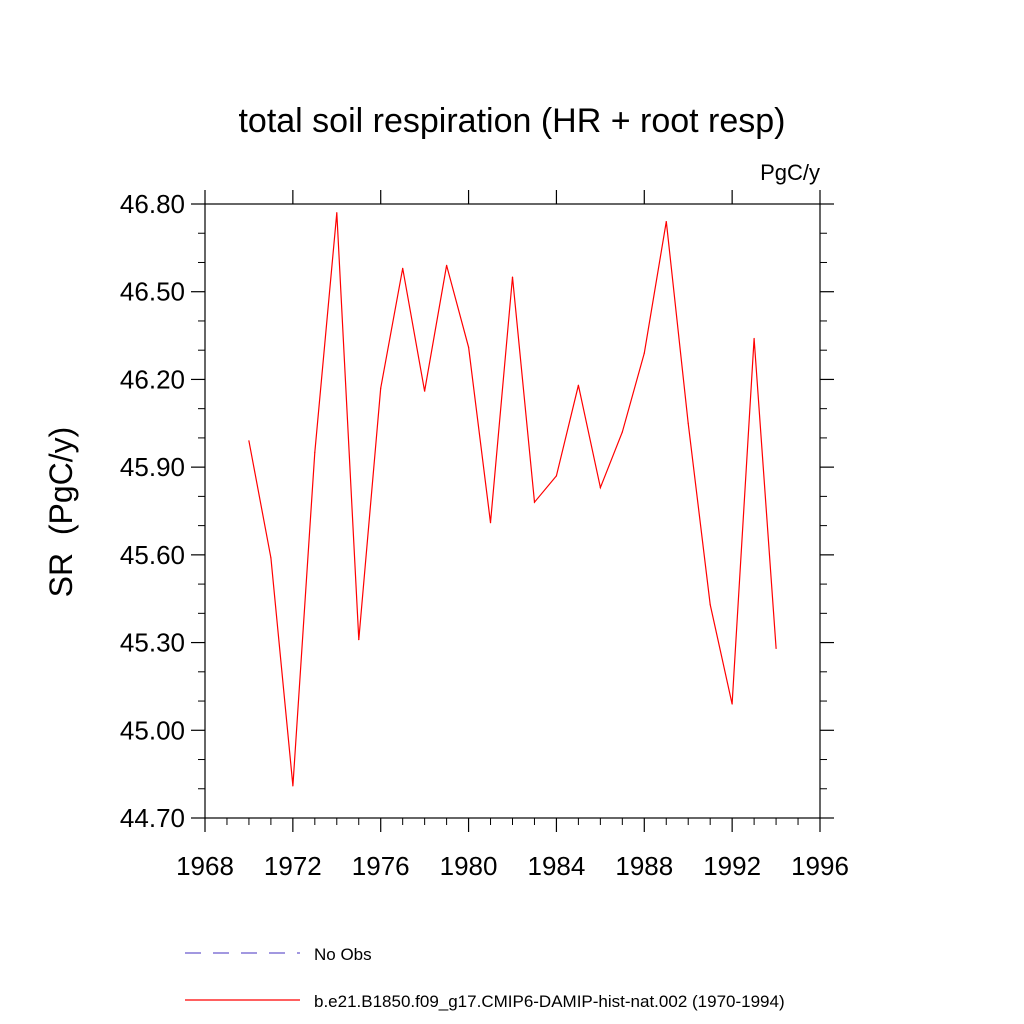  What do you see at coordinates (152, 467) in the screenshot?
I see `y-tick-label: 45.90` at bounding box center [152, 467].